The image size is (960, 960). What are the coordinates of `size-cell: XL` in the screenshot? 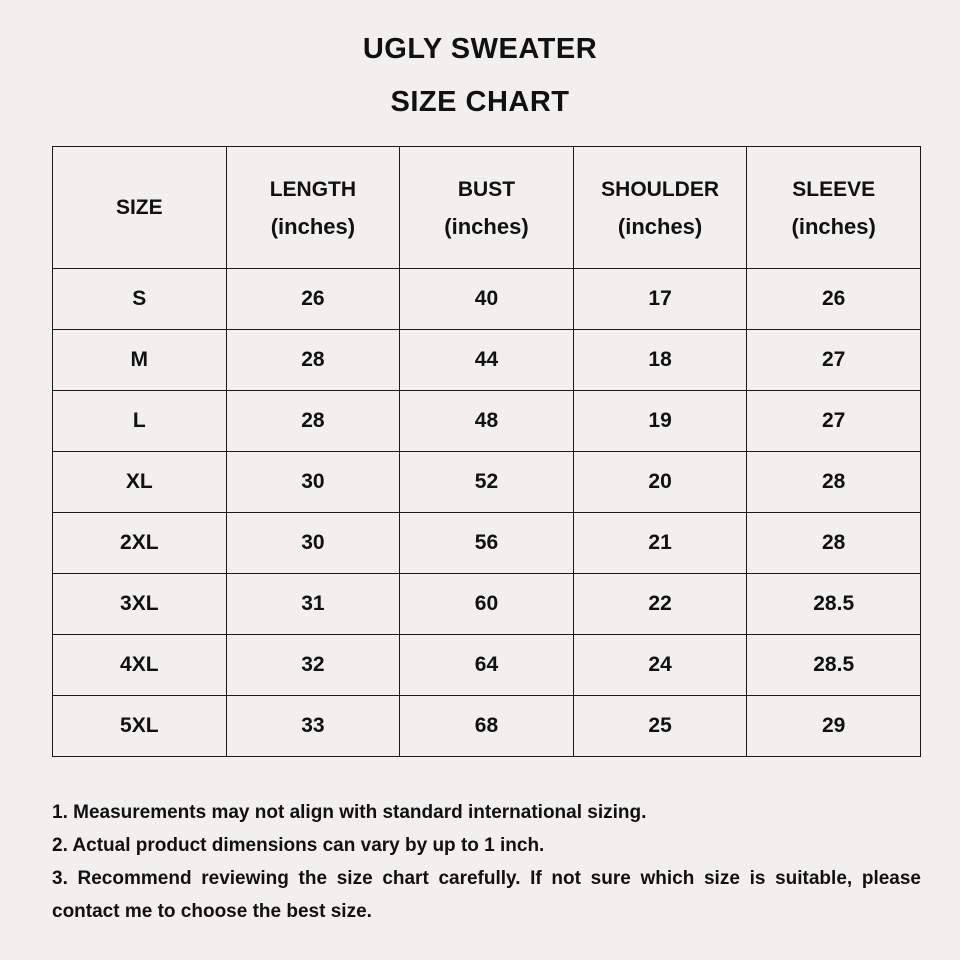 It's located at (139, 482).